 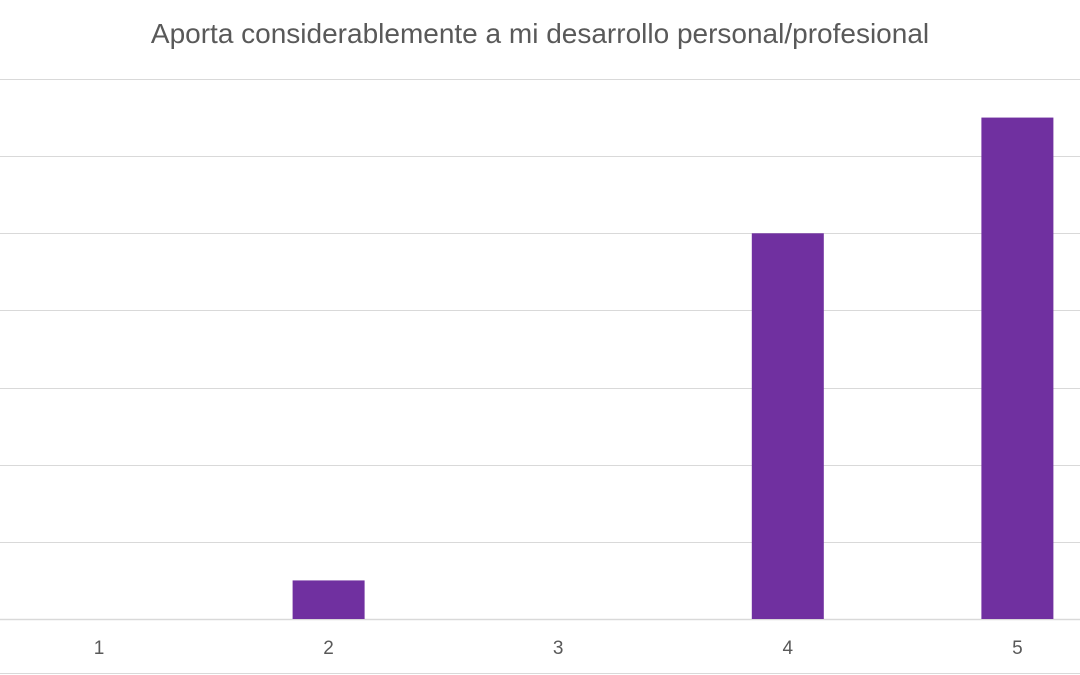 I want to click on x-tick-labels: 1 2 3 4 5, so click(x=558, y=648).